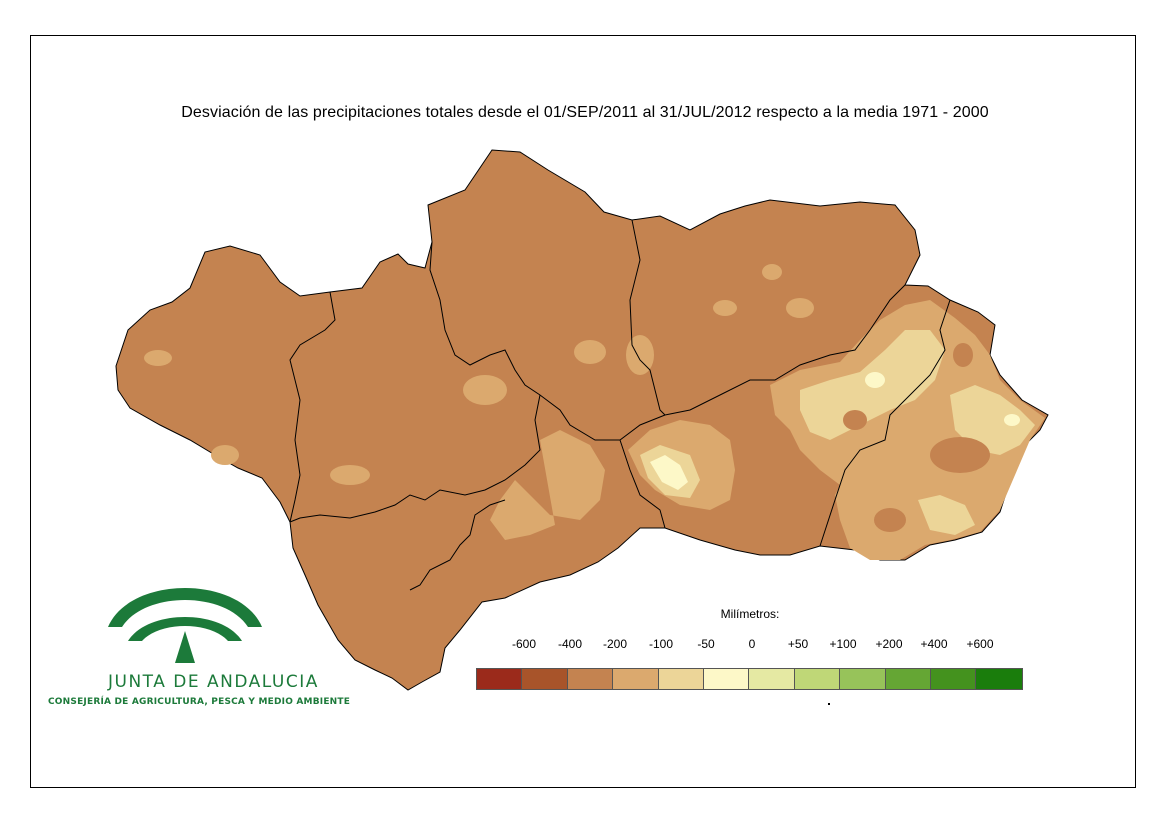 The height and width of the screenshot is (827, 1170). What do you see at coordinates (798, 644) in the screenshot?
I see `legend-label: +50` at bounding box center [798, 644].